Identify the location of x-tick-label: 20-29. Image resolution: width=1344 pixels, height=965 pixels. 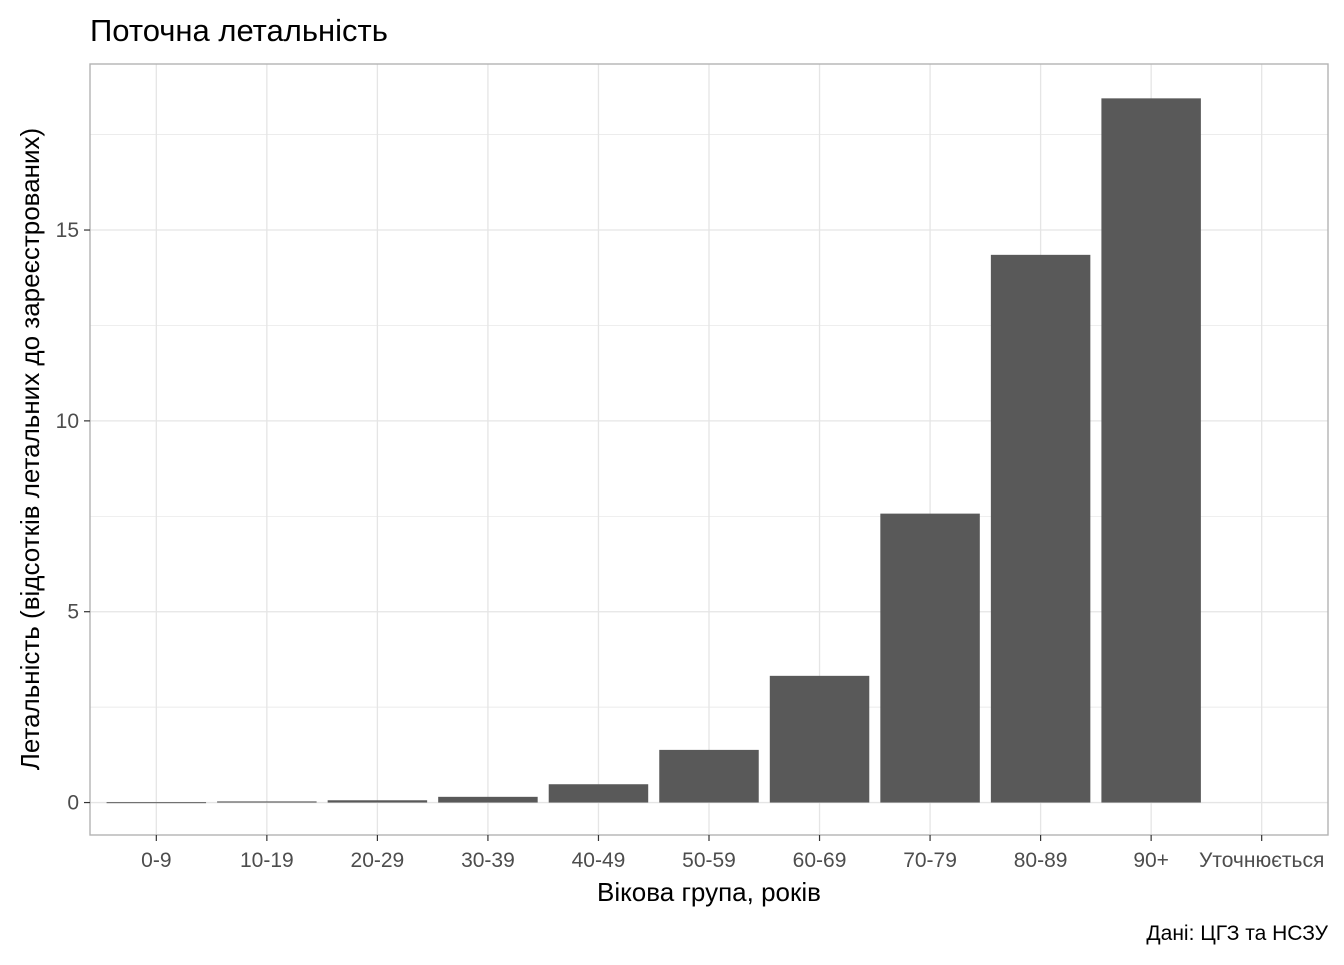
(378, 860).